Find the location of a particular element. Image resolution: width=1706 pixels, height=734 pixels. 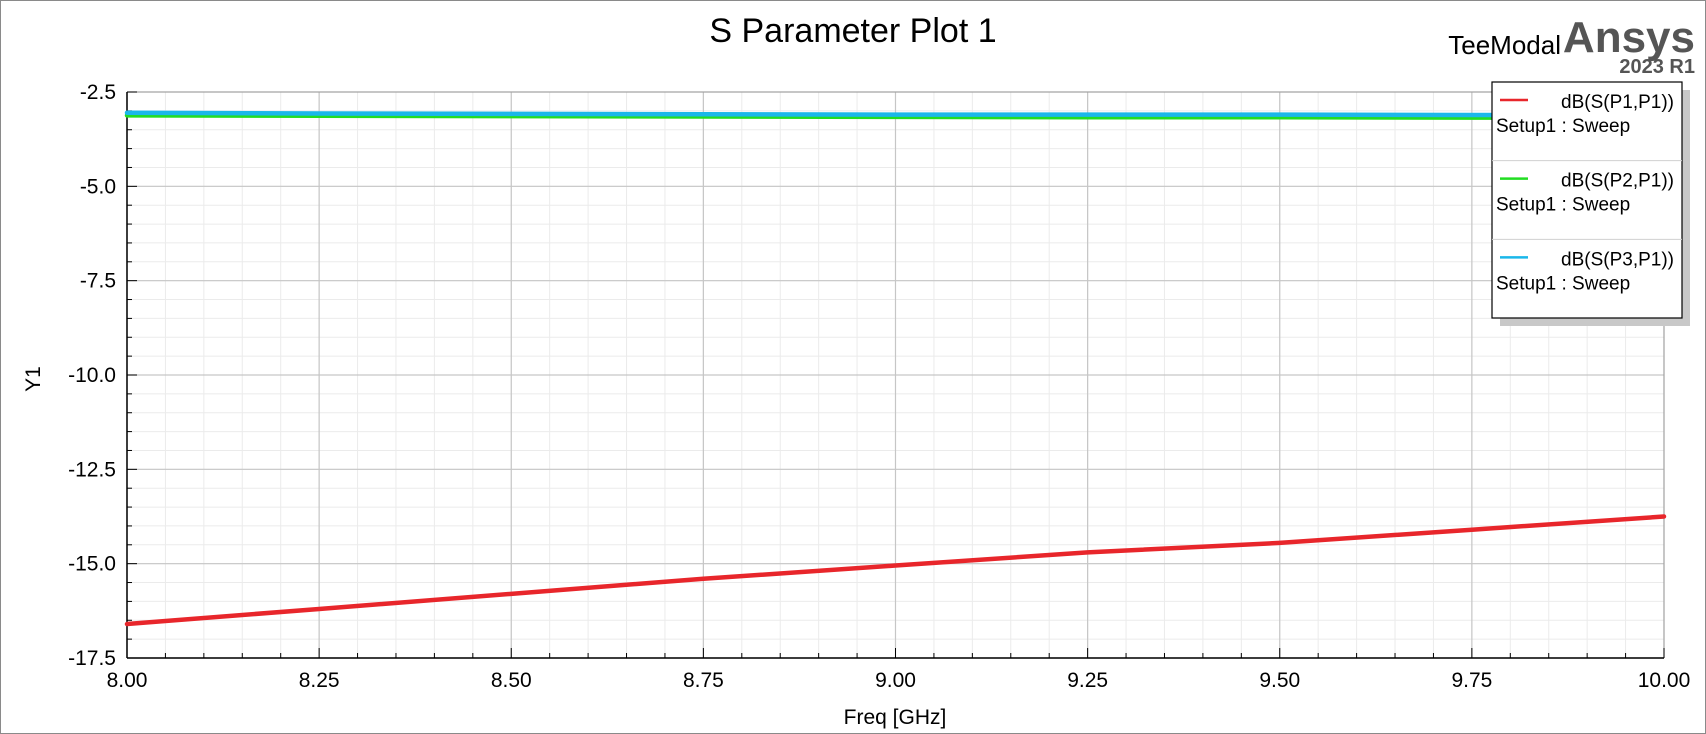

x-tick-label: 8.00 is located at coordinates (127, 680).